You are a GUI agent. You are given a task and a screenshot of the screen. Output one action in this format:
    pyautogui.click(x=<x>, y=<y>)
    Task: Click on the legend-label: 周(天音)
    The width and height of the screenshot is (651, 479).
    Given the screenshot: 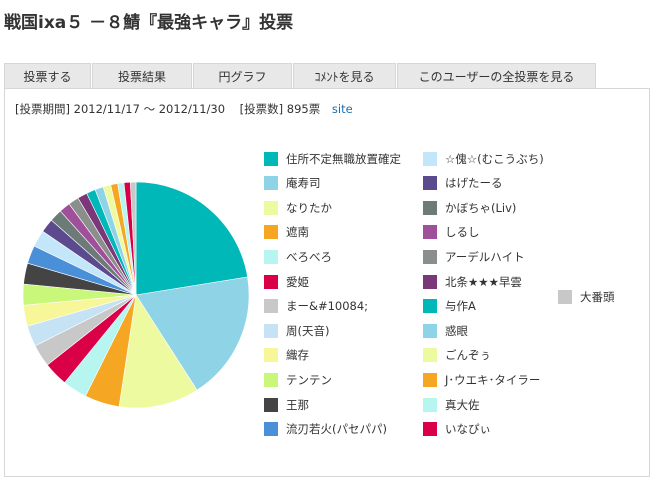 What is the action you would take?
    pyautogui.click(x=308, y=330)
    